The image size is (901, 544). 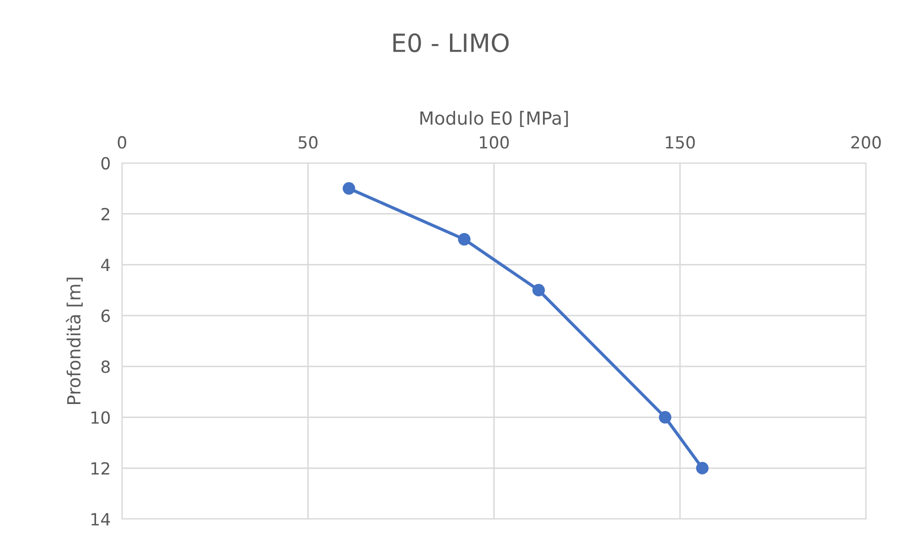 I want to click on y-axis-title: Profondità [m], so click(x=74, y=341).